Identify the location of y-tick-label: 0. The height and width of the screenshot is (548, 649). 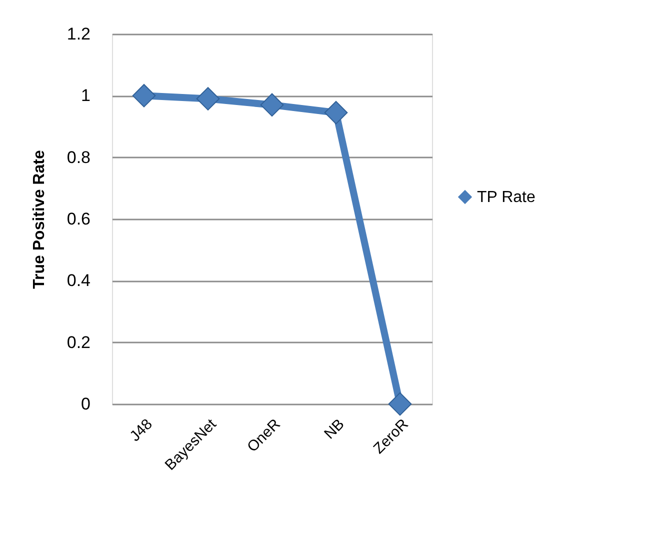
(85, 404).